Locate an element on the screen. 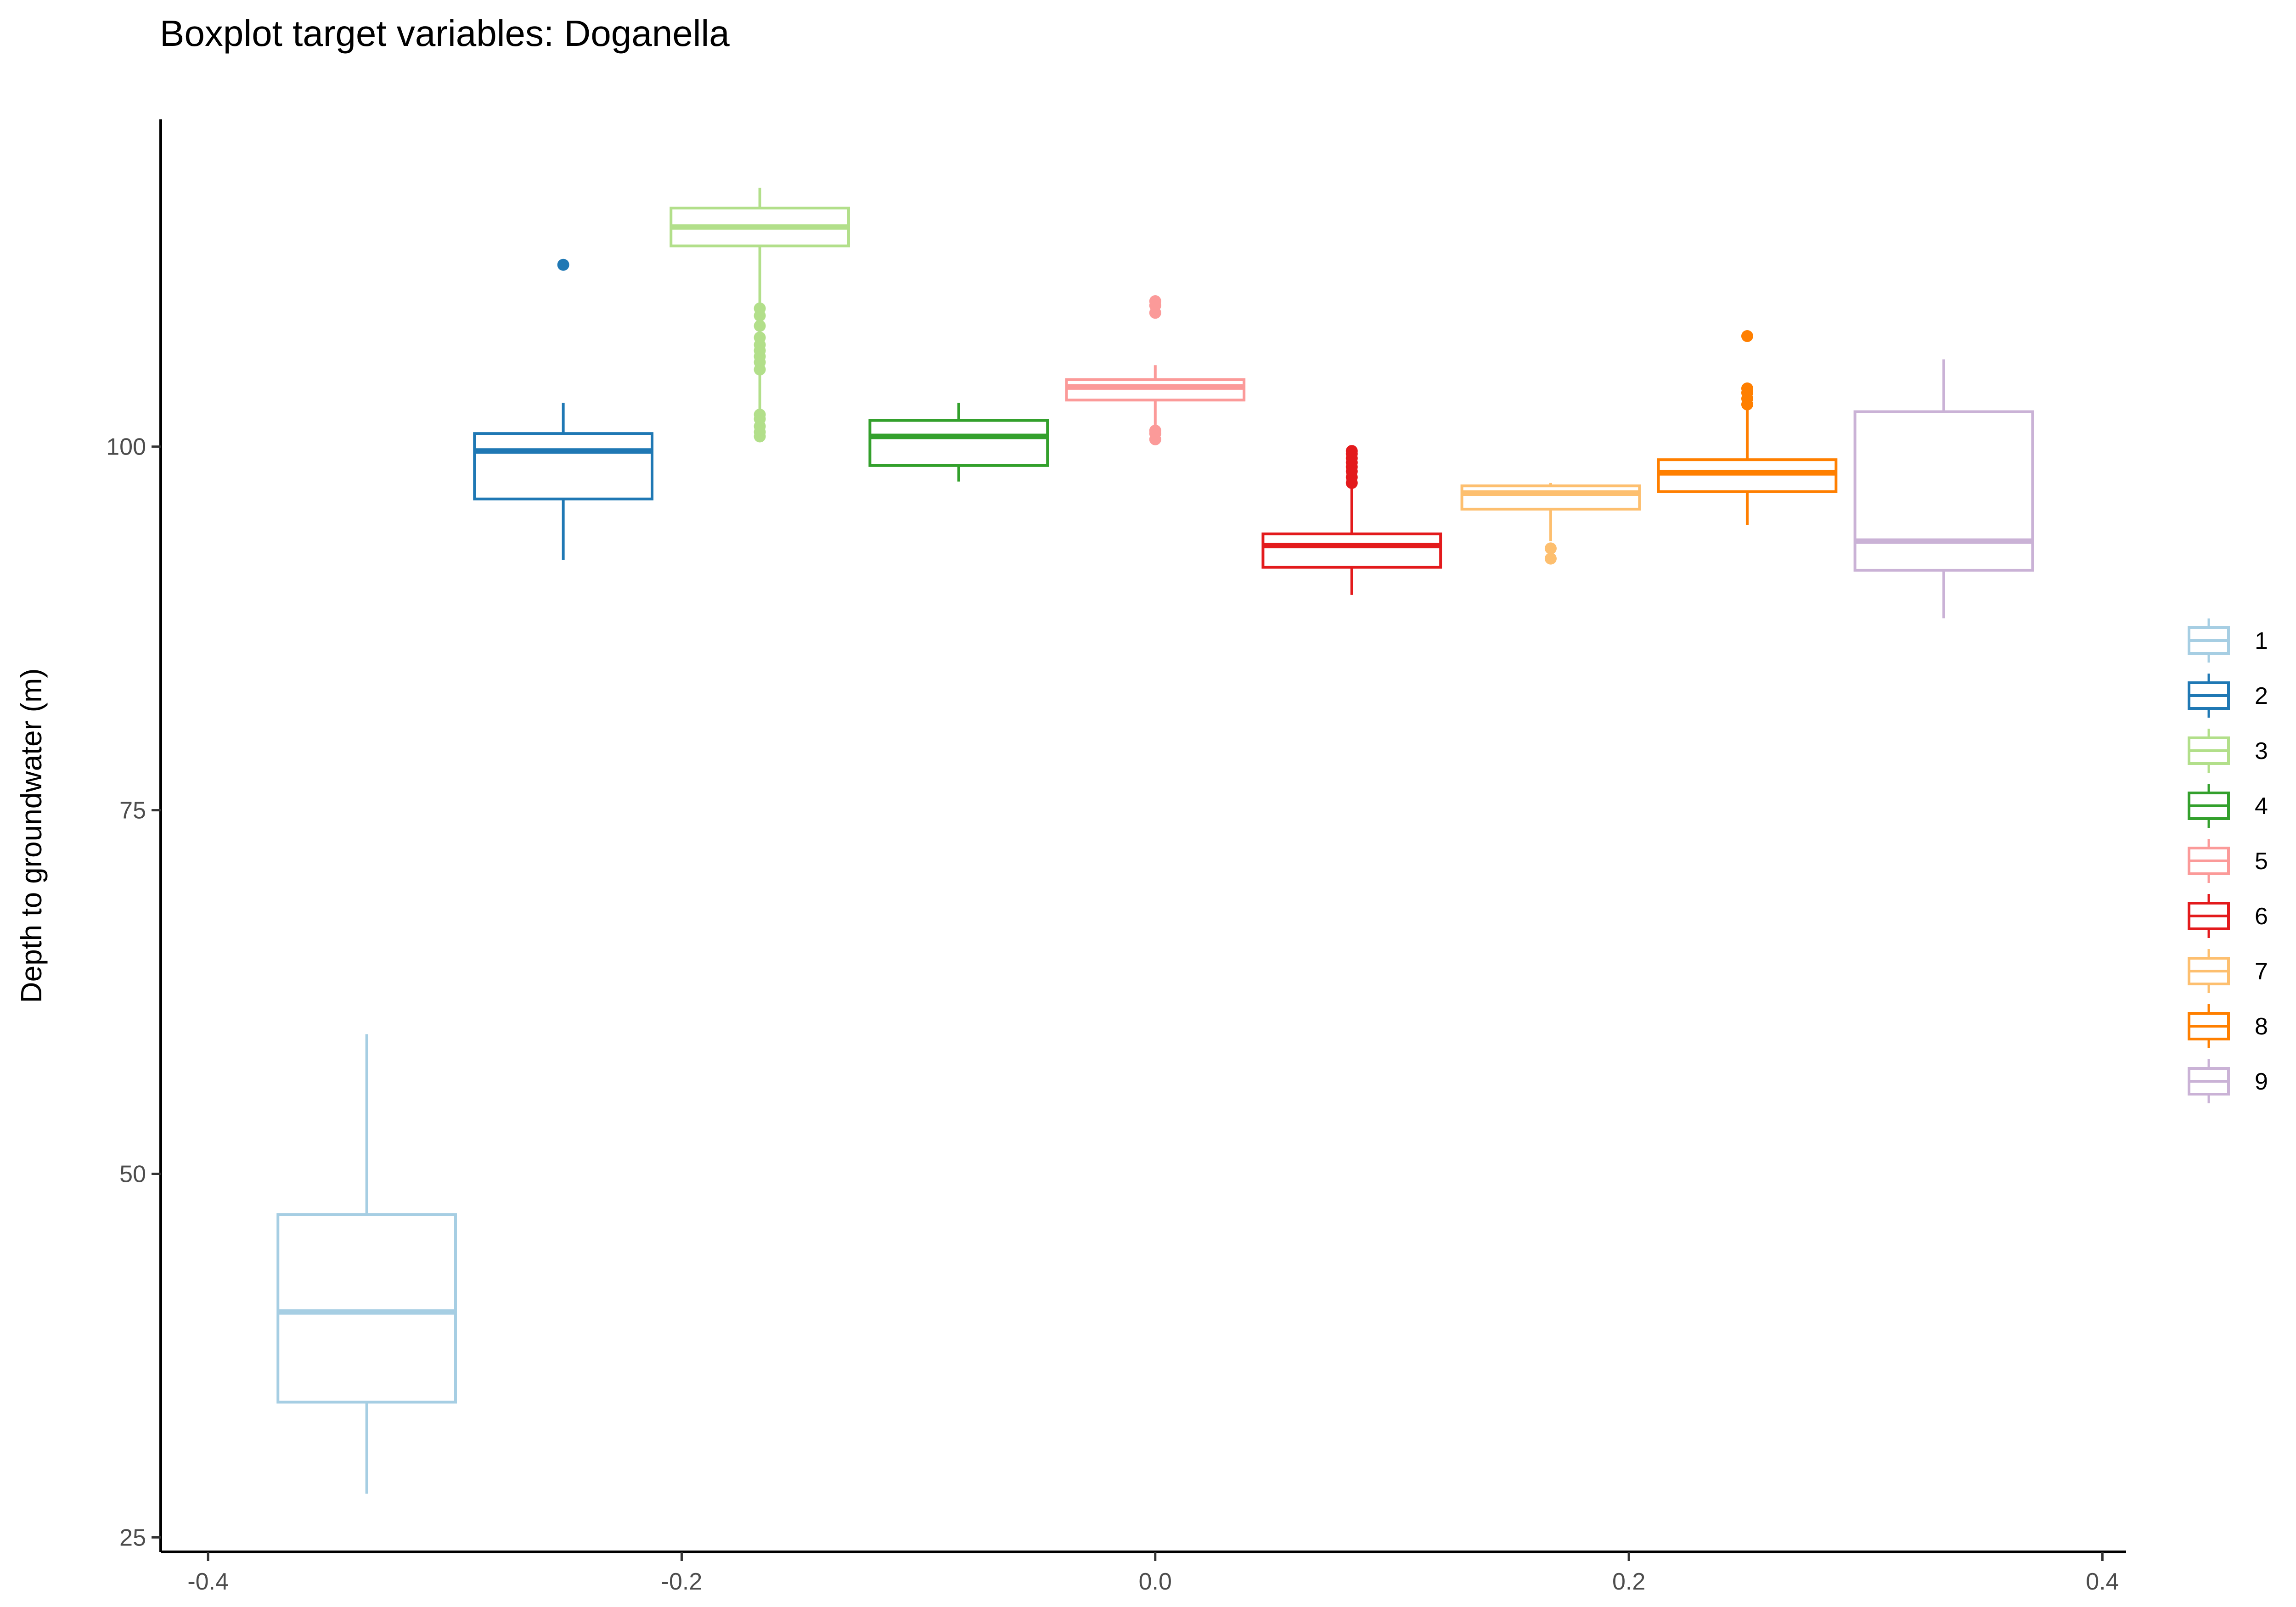 The width and height of the screenshot is (2296, 1607). chart-title: Boxplot target variables: Doganella is located at coordinates (445, 33).